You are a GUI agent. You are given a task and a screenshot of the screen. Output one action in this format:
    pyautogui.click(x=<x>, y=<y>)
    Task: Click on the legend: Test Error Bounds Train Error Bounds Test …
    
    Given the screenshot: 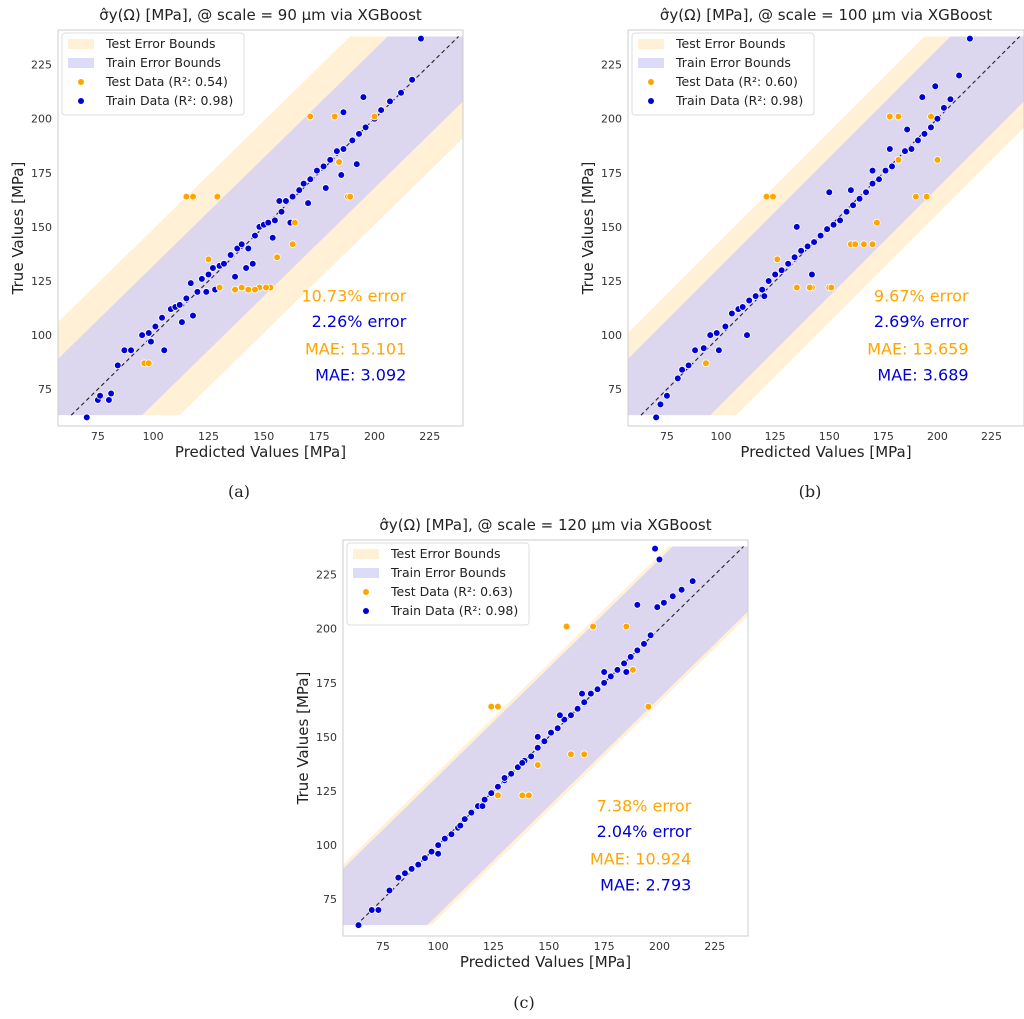 What is the action you would take?
    pyautogui.click(x=723, y=74)
    